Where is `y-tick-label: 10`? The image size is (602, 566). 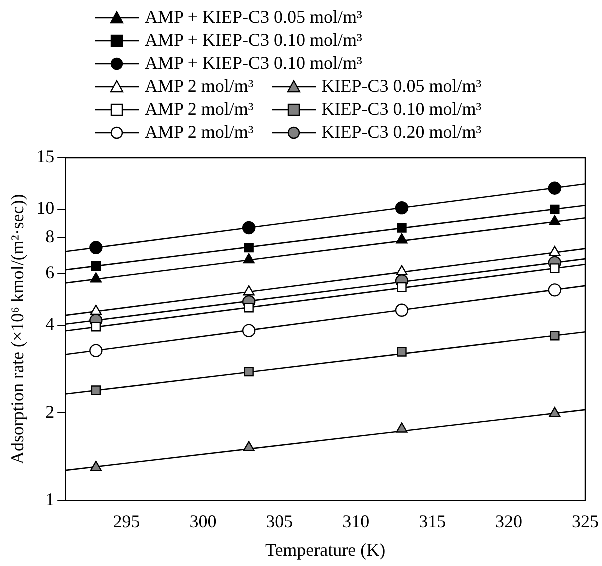 y-tick-label: 10 is located at coordinates (45, 208).